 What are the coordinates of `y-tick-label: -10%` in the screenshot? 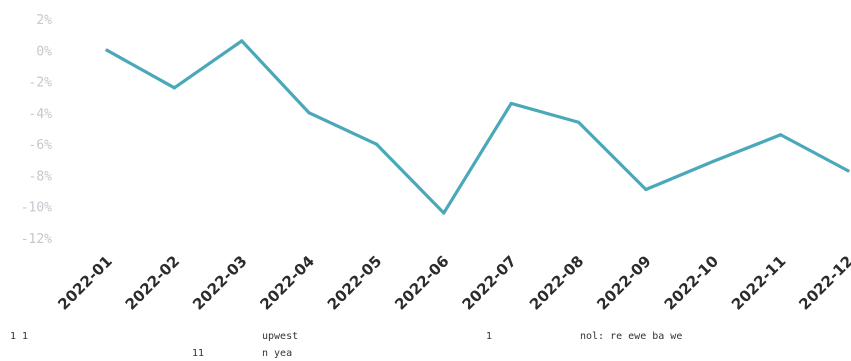 It's located at (36, 208).